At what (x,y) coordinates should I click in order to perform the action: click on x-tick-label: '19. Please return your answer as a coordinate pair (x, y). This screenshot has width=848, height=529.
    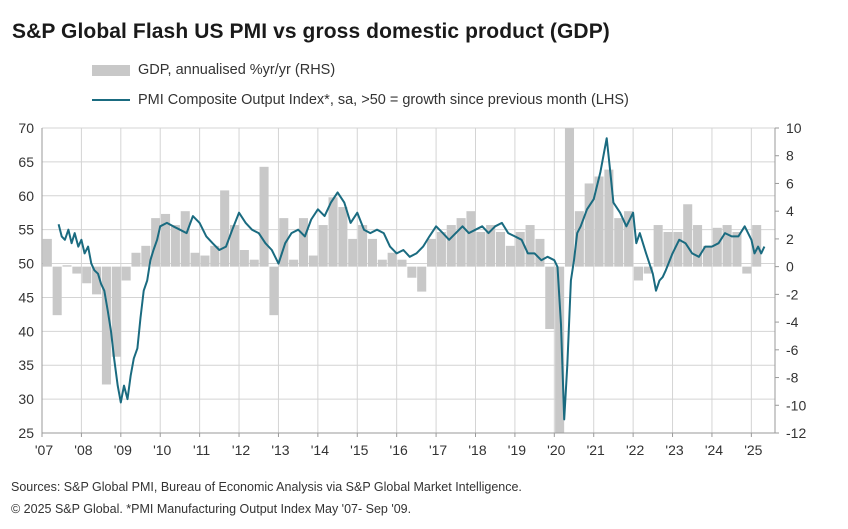
    Looking at the image, I should click on (517, 450).